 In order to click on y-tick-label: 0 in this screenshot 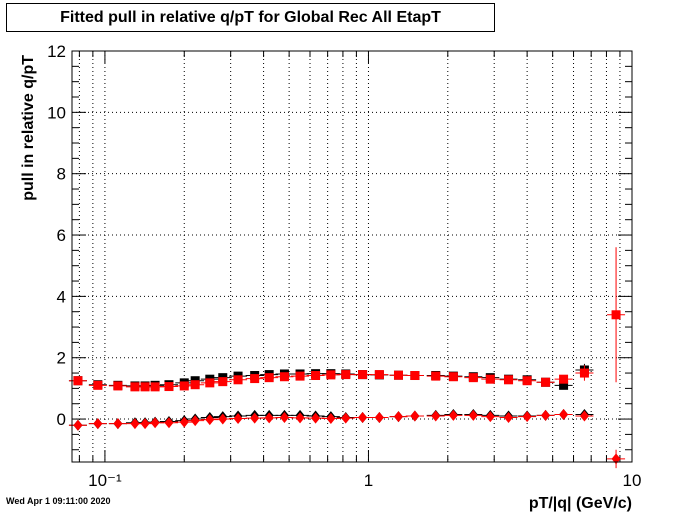, I will do `click(61, 419)`.